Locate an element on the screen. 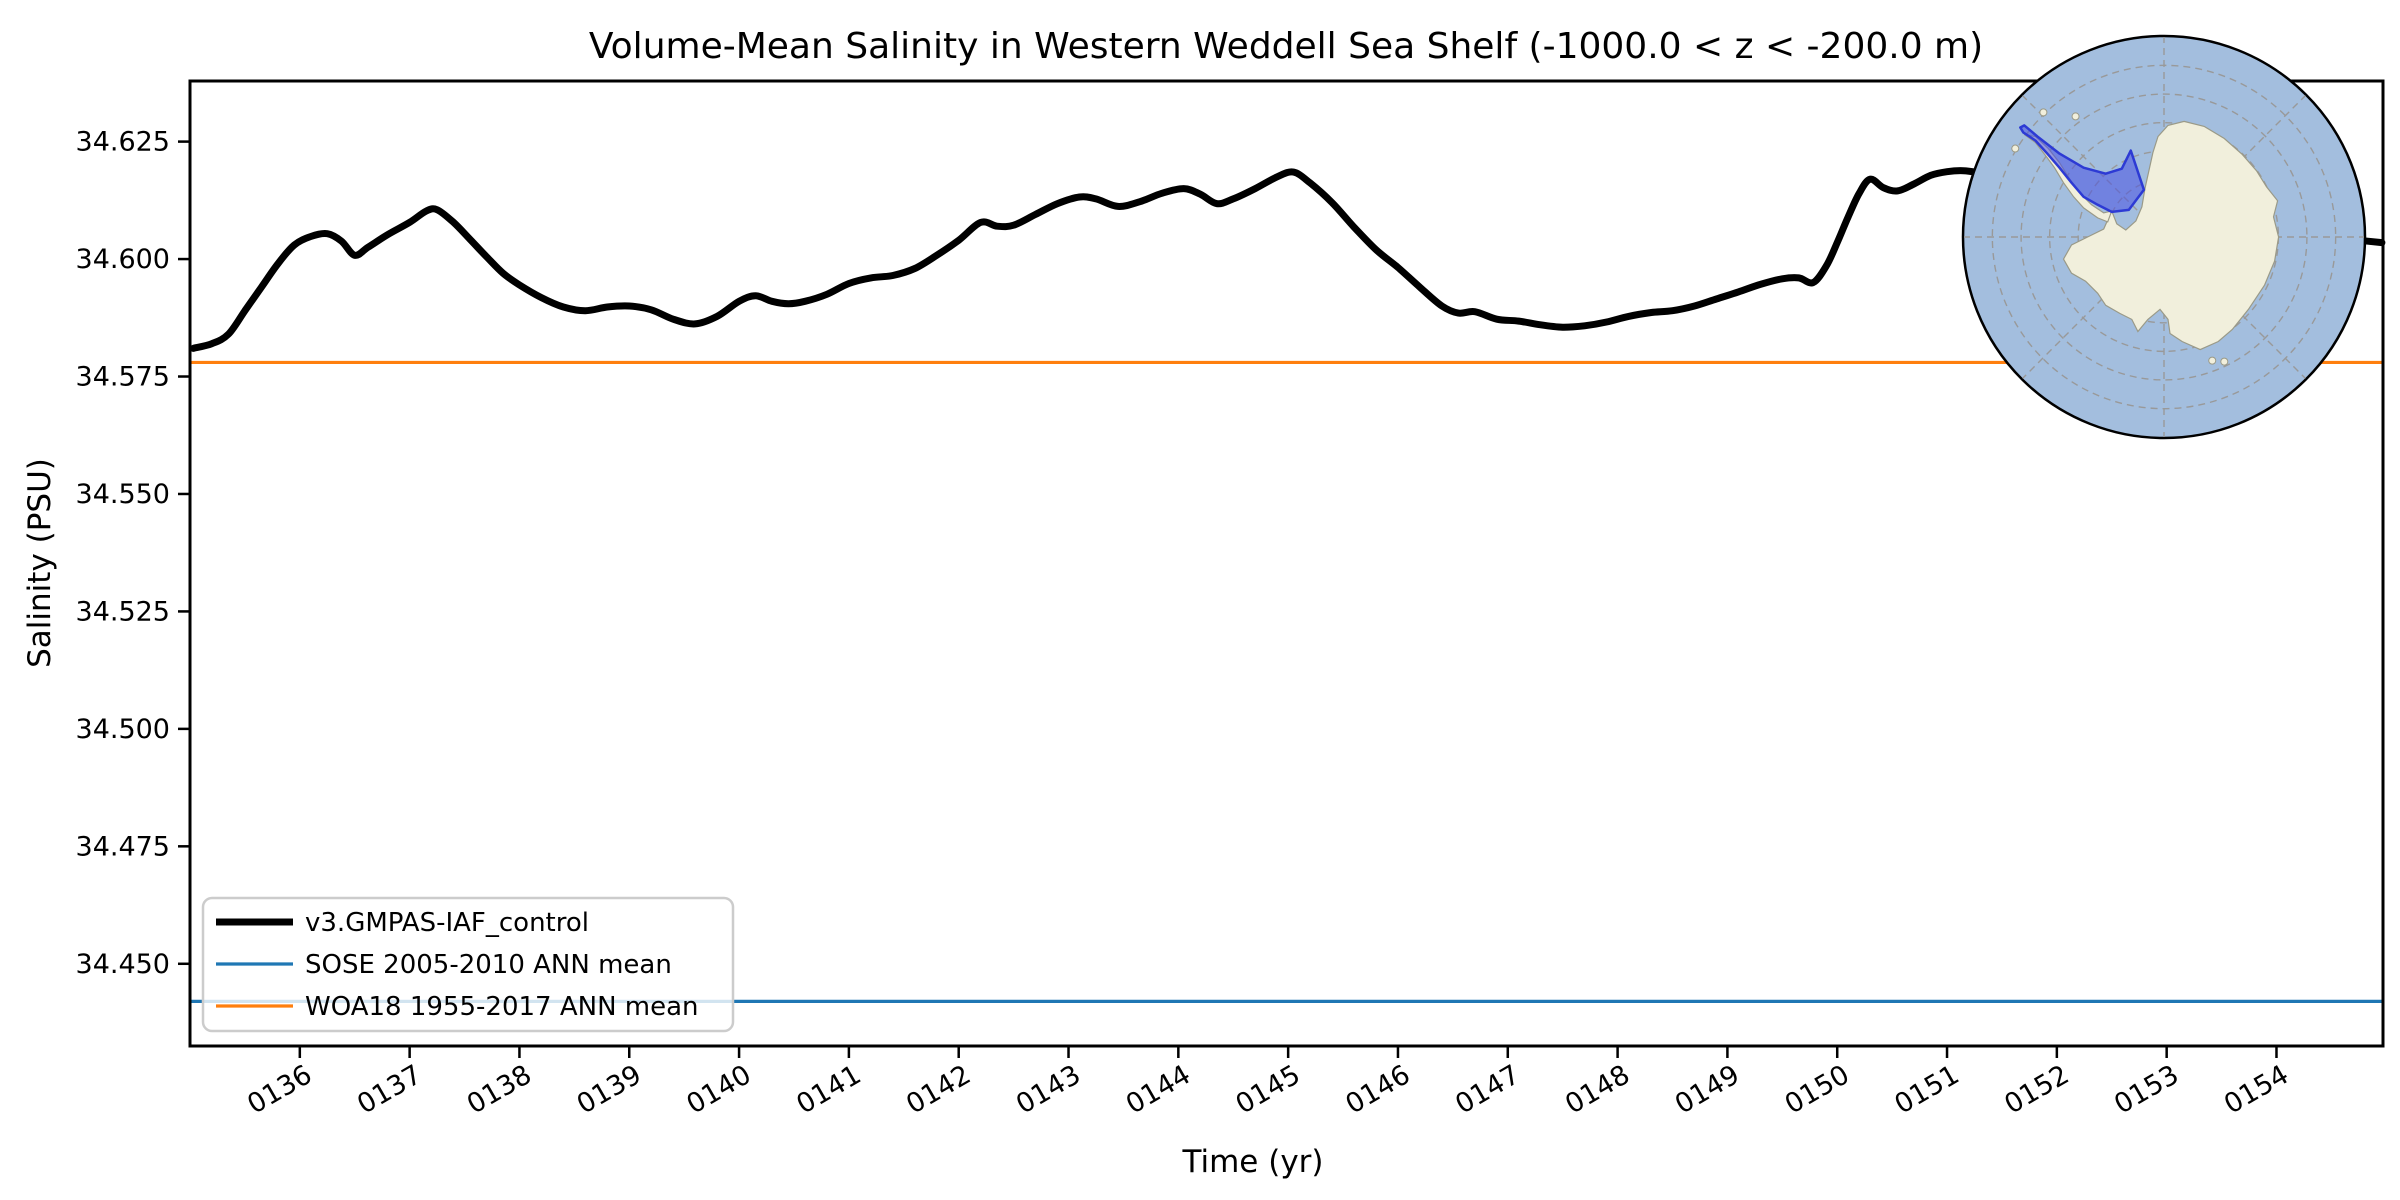 The height and width of the screenshot is (1200, 2400). y-tick-label: 34.475 is located at coordinates (123, 846).